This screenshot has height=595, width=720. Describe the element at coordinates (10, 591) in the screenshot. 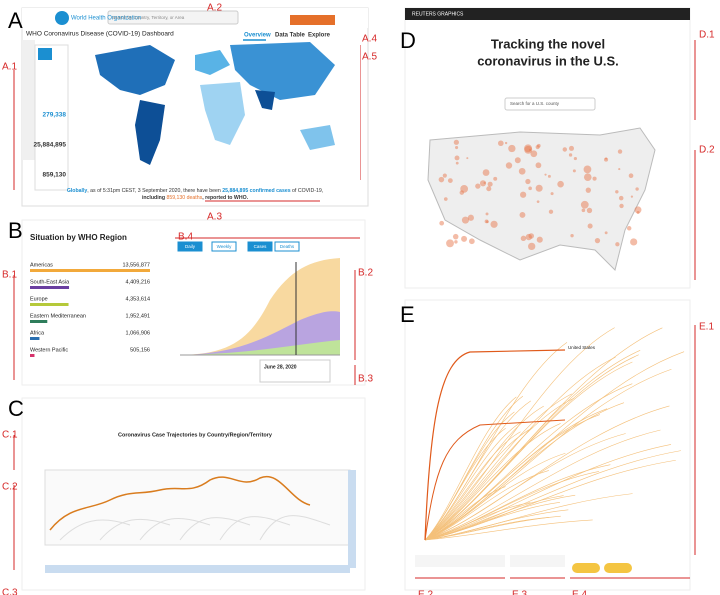

I see `panel-label: C.3` at that location.